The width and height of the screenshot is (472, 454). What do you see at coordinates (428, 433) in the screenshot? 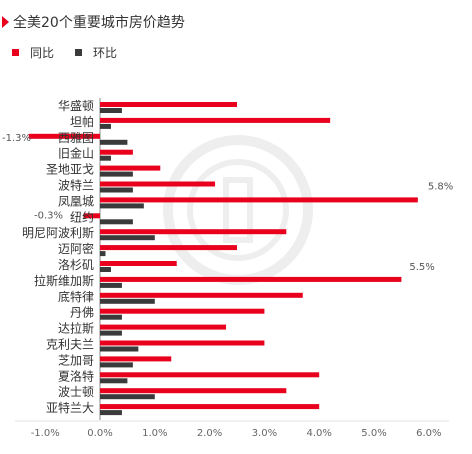
I see `x-tick-label: 6.0%` at bounding box center [428, 433].